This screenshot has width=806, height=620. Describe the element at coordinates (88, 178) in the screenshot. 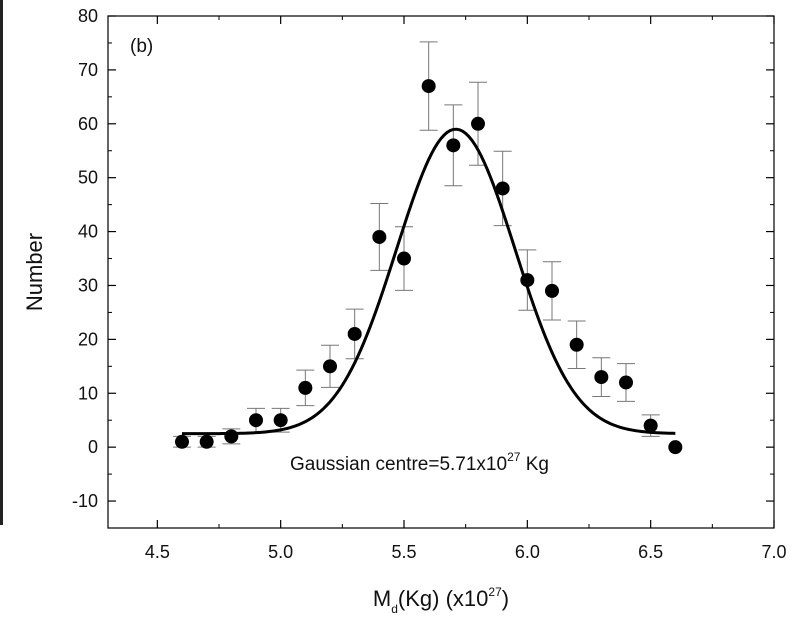

I see `y-tick-label: 50` at that location.